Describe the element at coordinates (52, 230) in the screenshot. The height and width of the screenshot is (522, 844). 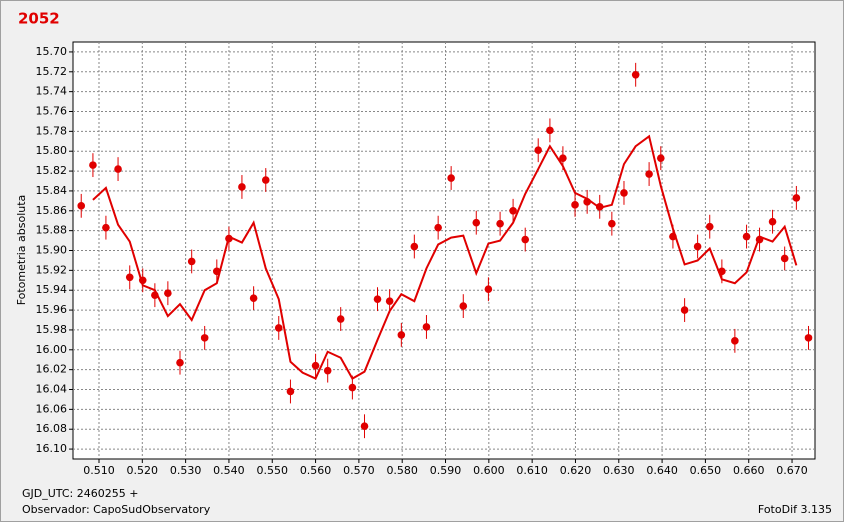
I see `y-tick-label: 15.88` at that location.